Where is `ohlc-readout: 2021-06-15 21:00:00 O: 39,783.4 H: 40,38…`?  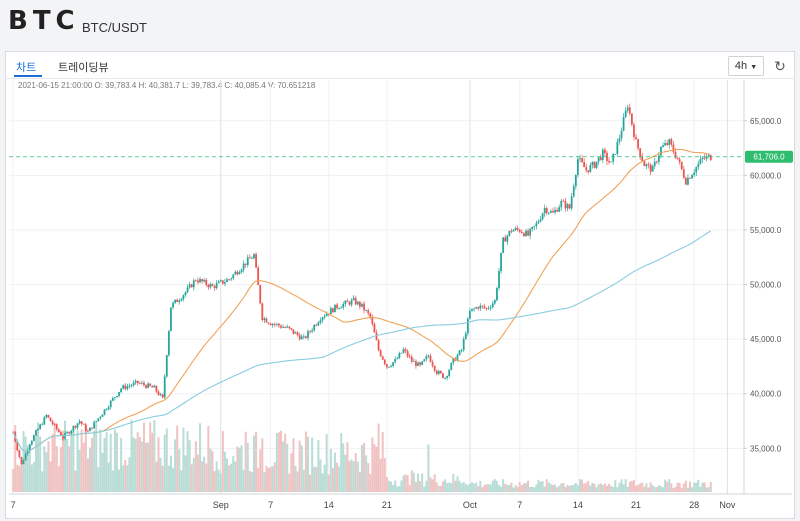
ohlc-readout: 2021-06-15 21:00:00 O: 39,783.4 H: 40,38… is located at coordinates (167, 85).